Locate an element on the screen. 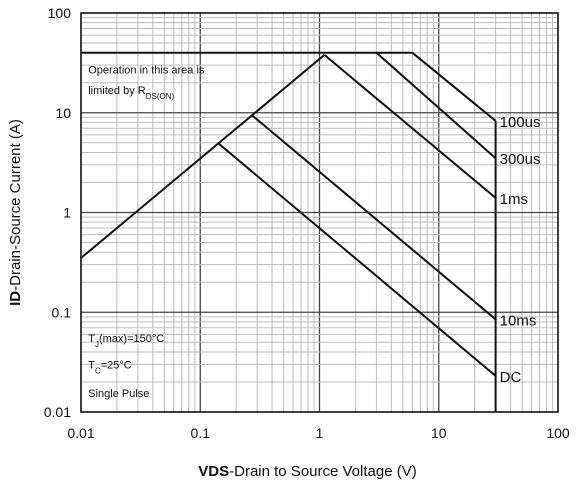 This screenshot has width=582, height=490. annotation-text: Operation in this area is is located at coordinates (146, 71).